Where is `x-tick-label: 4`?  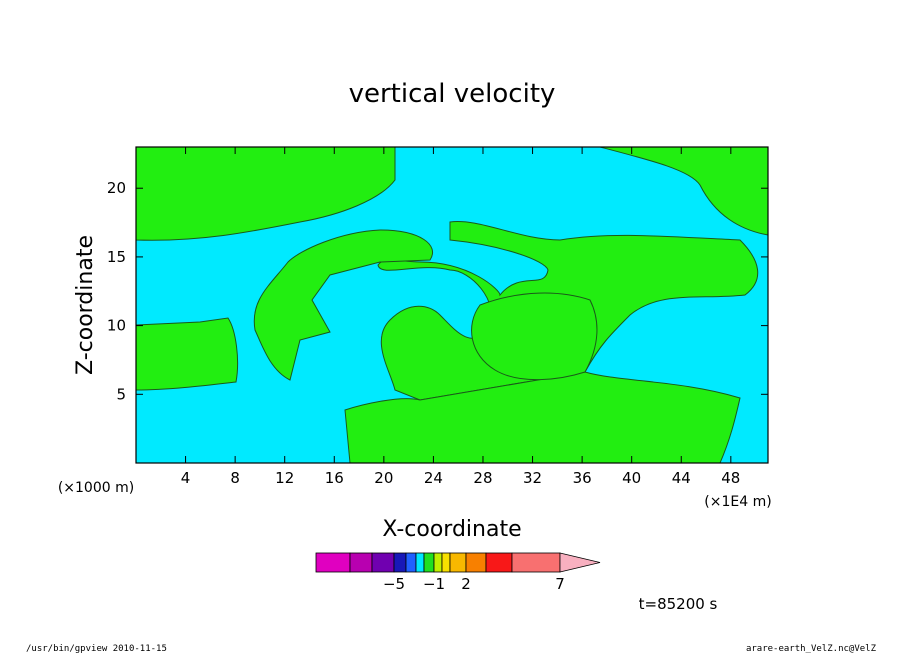
x-tick-label: 4 is located at coordinates (186, 478).